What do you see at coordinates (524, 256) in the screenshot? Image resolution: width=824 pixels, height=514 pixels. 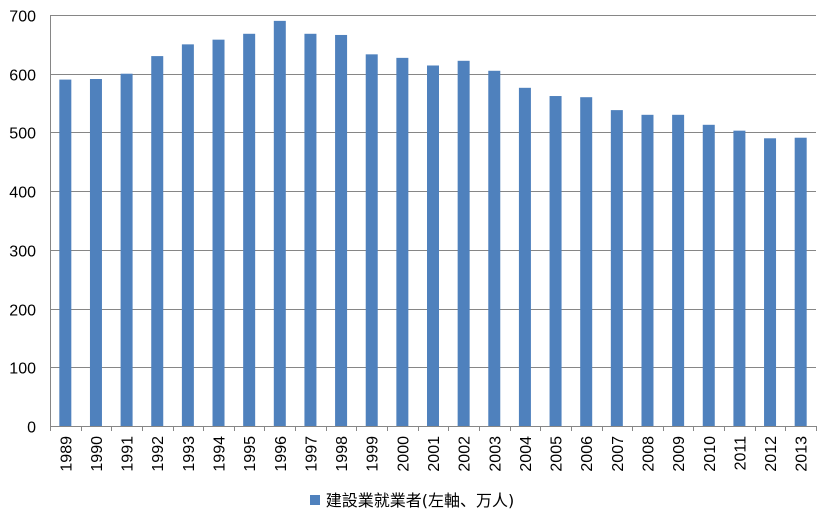 I see `bar-2004` at bounding box center [524, 256].